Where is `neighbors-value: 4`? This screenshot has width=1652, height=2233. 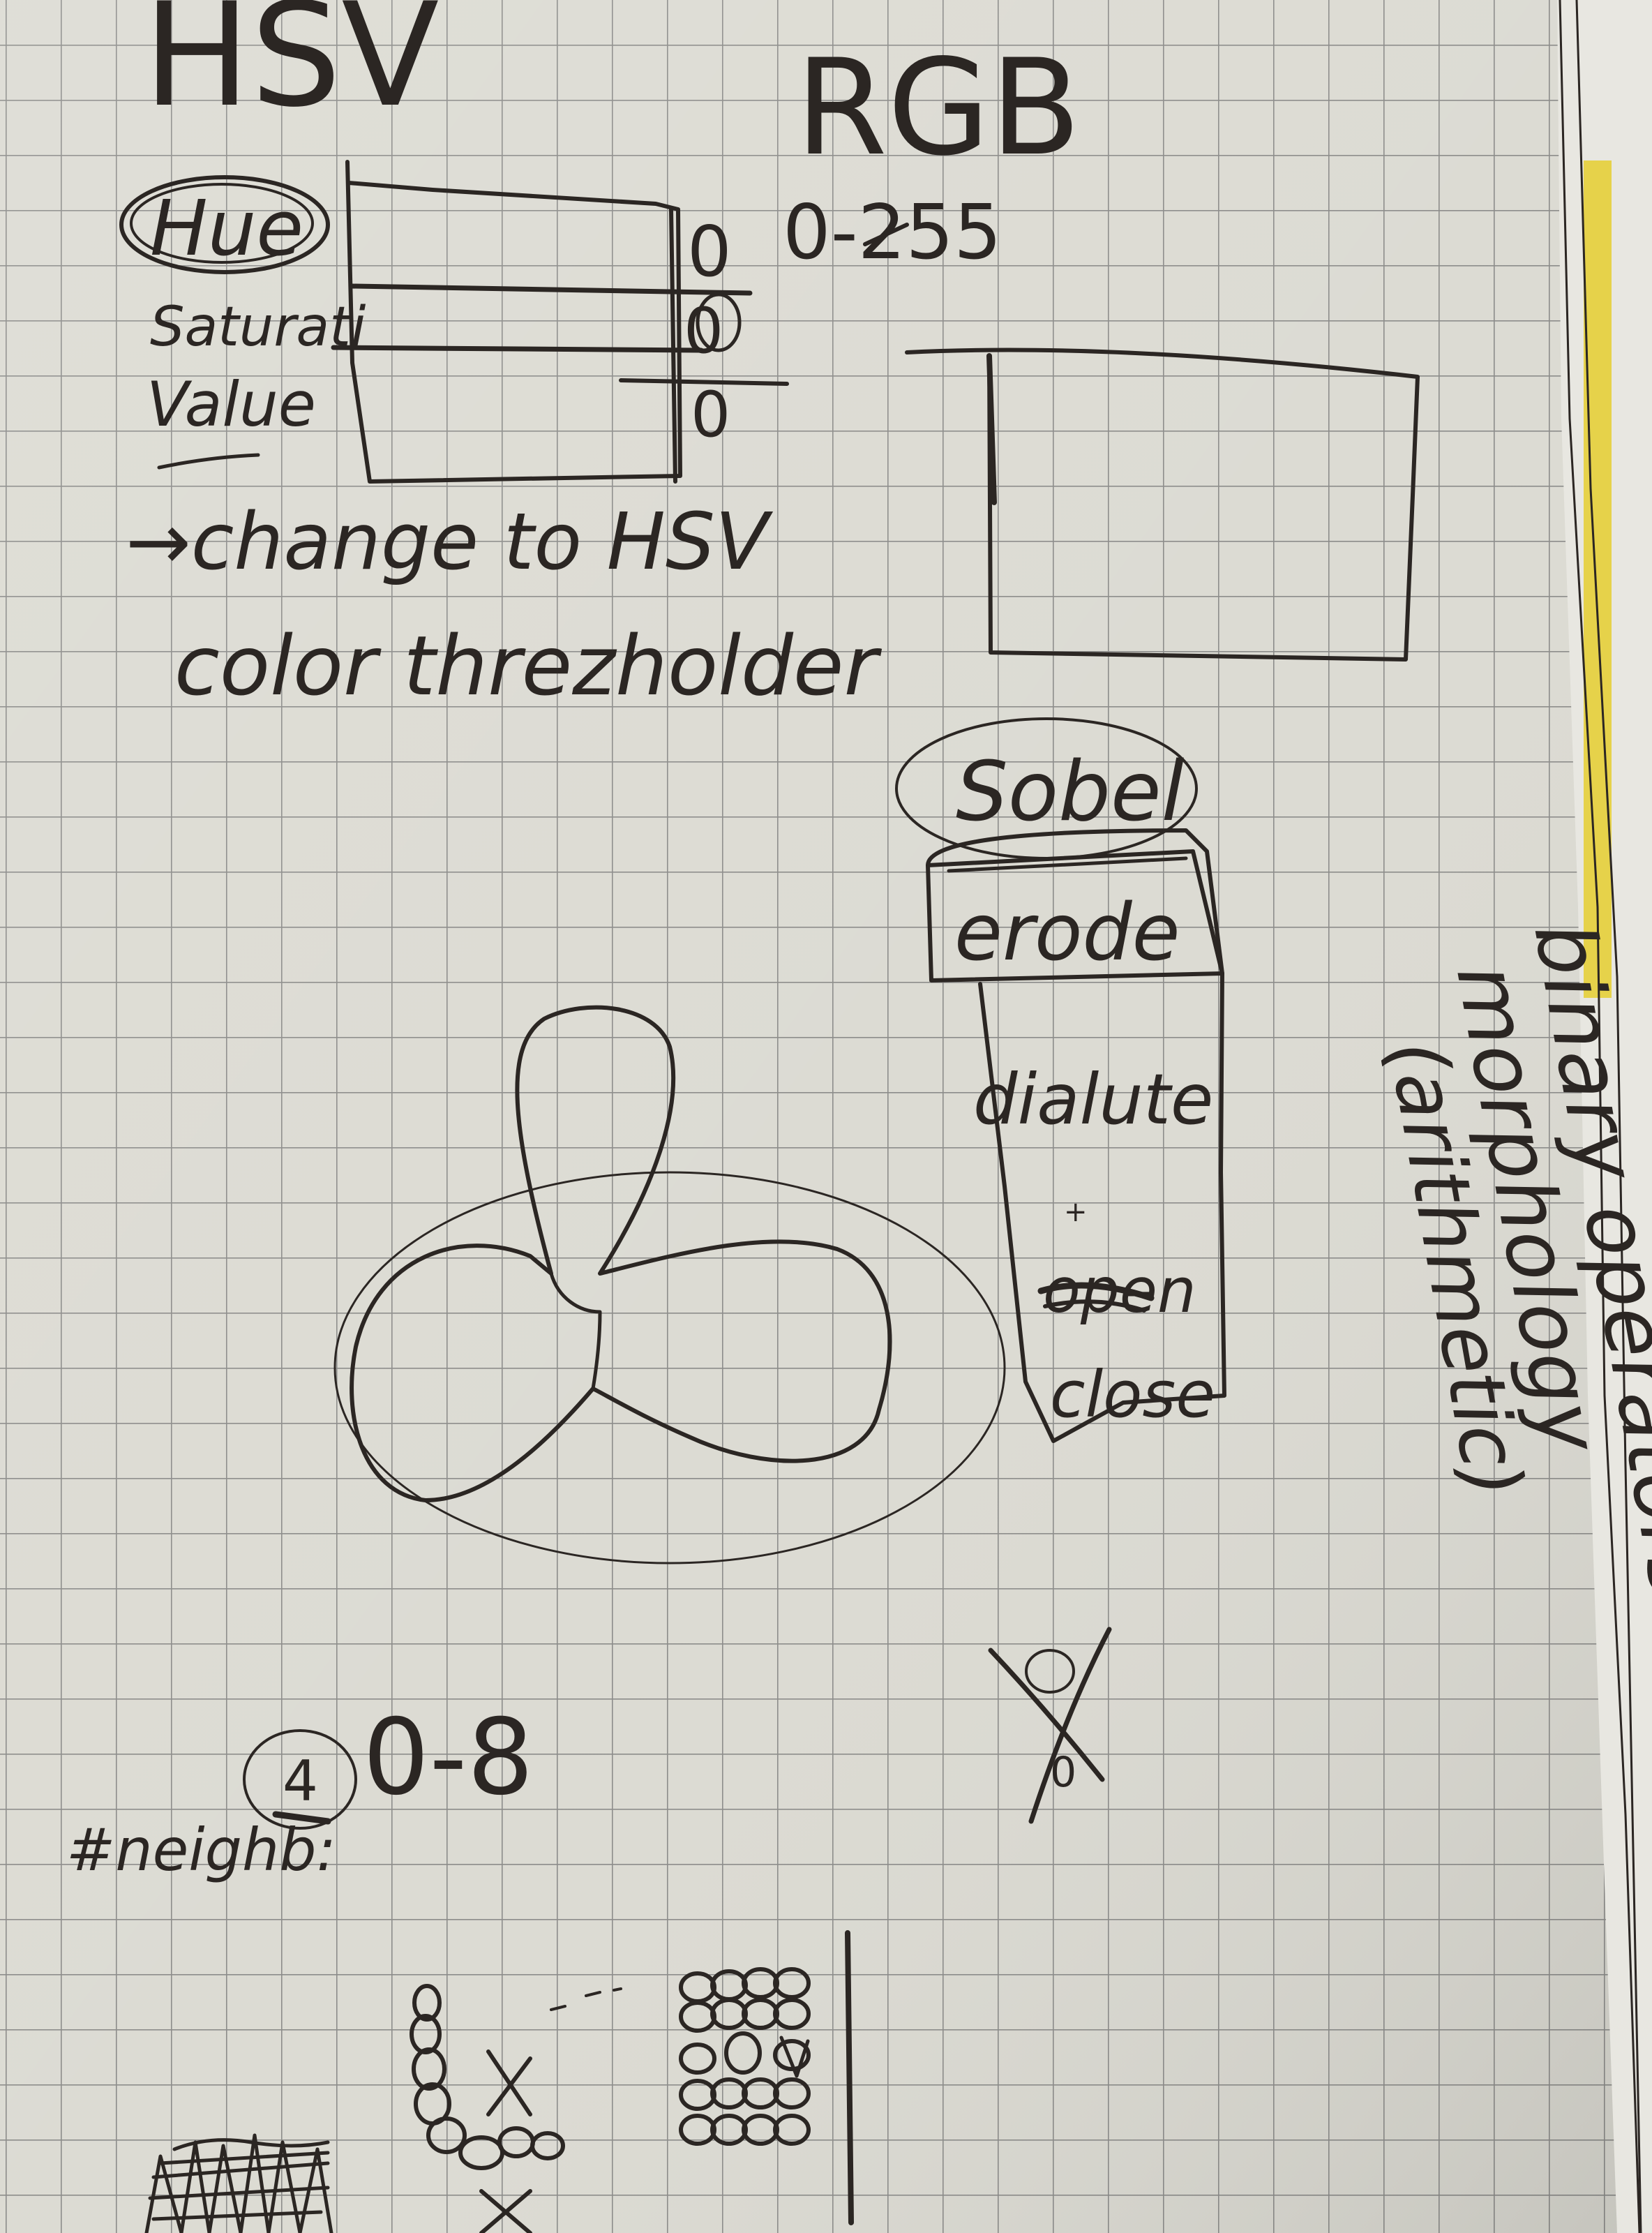
neighbors-value: 4 is located at coordinates (300, 1781).